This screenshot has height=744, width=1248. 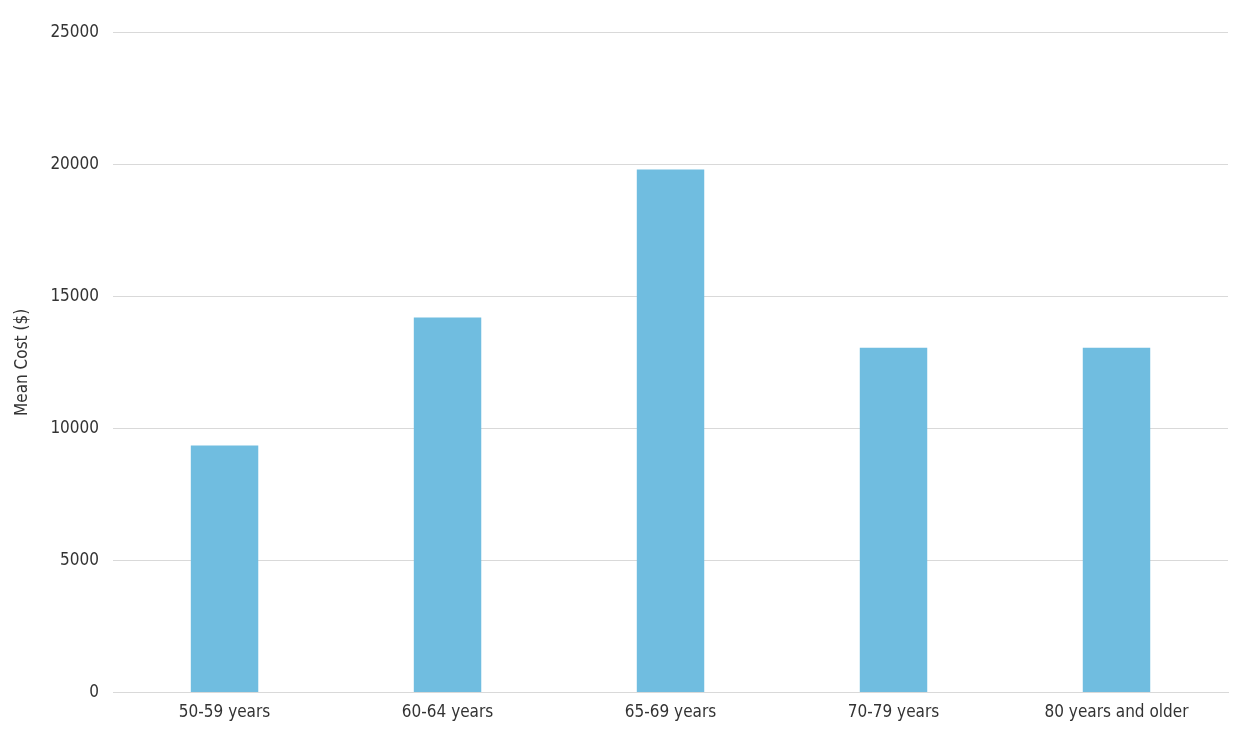 I want to click on y-tick-label: 25000, so click(x=75, y=30).